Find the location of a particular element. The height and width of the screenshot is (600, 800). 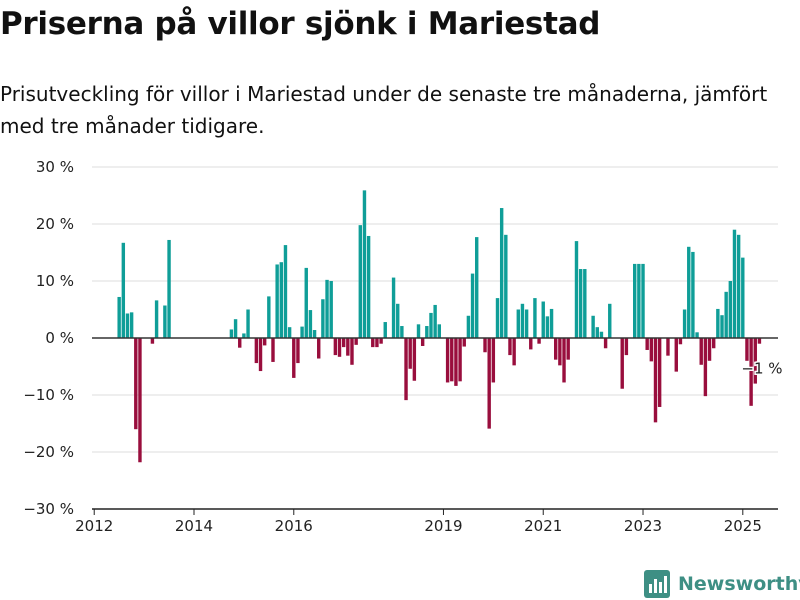

x-tick-label: 2023 is located at coordinates (643, 526).